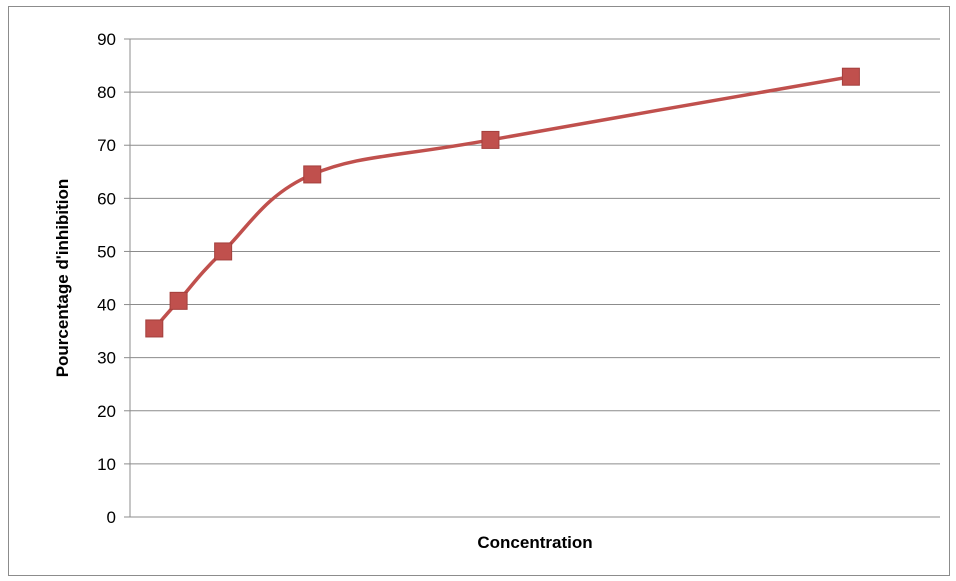  What do you see at coordinates (534, 542) in the screenshot?
I see `x-axis-title: Concentration` at bounding box center [534, 542].